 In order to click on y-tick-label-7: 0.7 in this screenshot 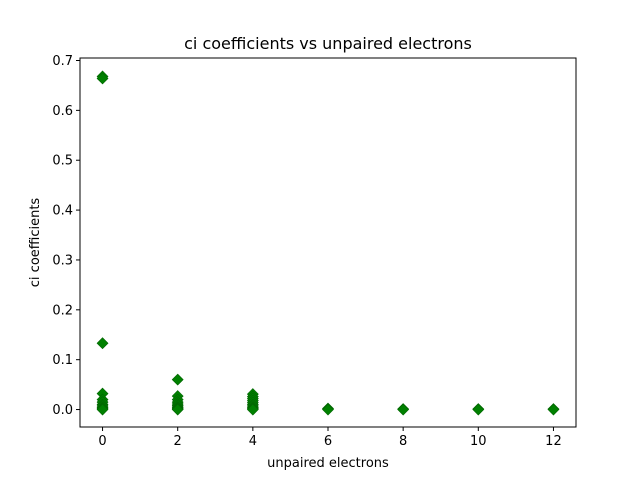, I will do `click(62, 61)`.